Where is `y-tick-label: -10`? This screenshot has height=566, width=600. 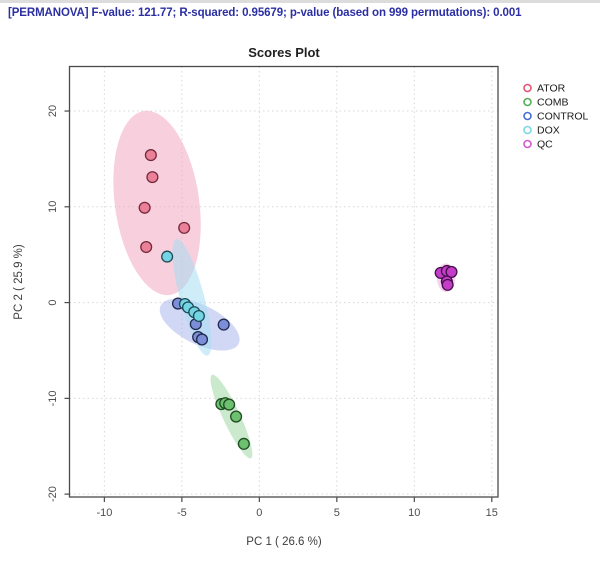
y-tick-label: -10 is located at coordinates (53, 398).